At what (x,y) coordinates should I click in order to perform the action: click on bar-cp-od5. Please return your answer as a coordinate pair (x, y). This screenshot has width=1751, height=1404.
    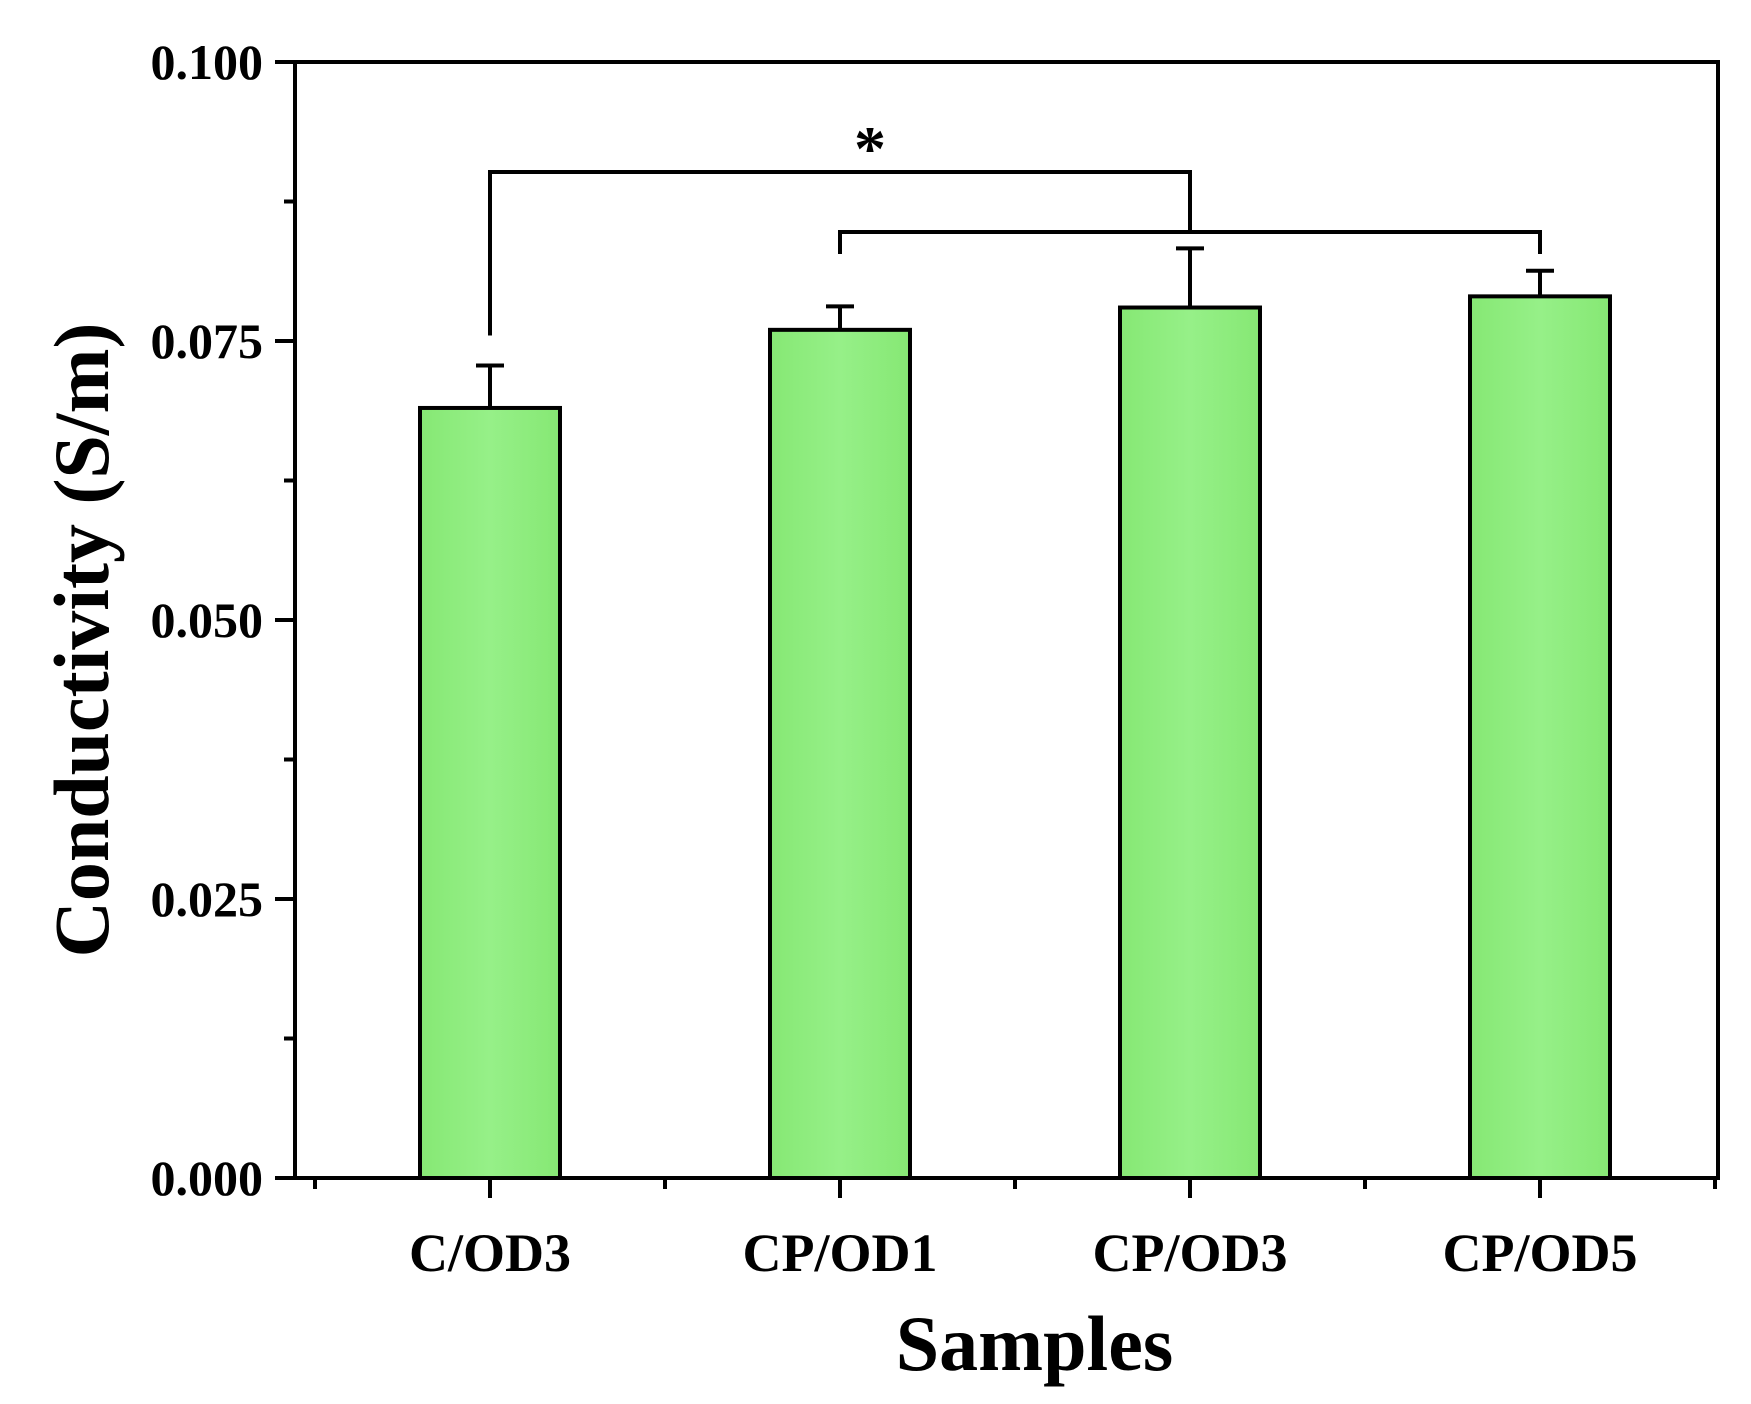
    Looking at the image, I should click on (1540, 737).